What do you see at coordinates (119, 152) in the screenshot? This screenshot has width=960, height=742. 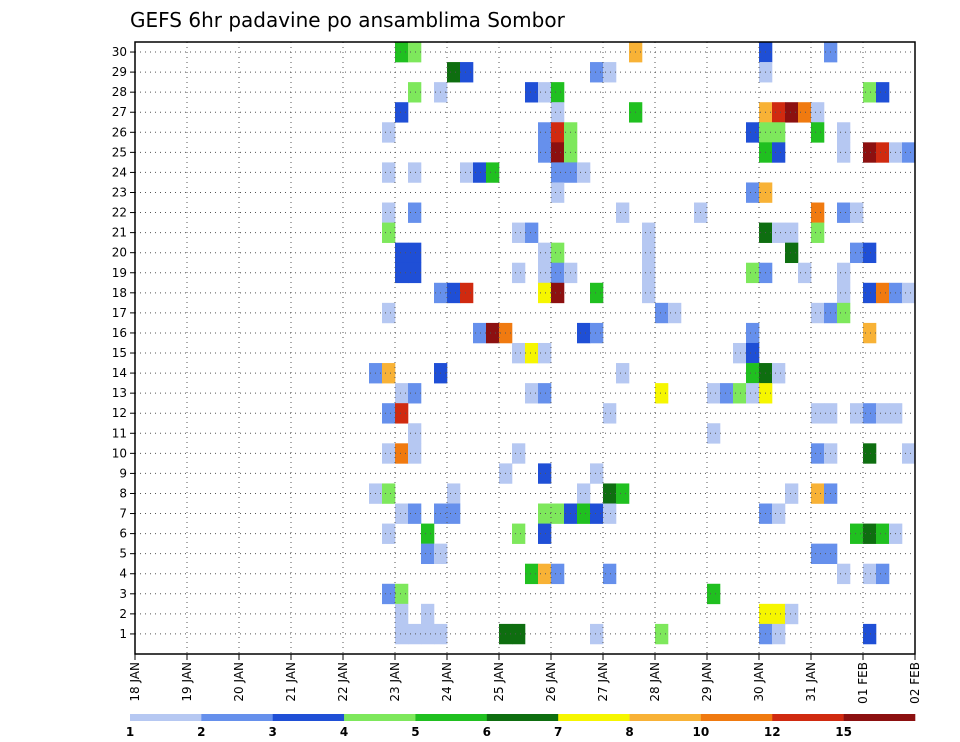 I see `y-tick-label: 25` at bounding box center [119, 152].